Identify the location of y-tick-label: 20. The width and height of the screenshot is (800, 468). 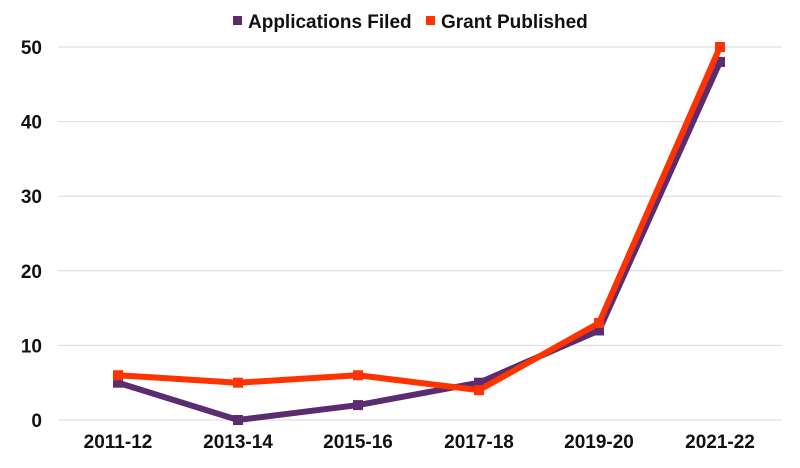
(31, 272).